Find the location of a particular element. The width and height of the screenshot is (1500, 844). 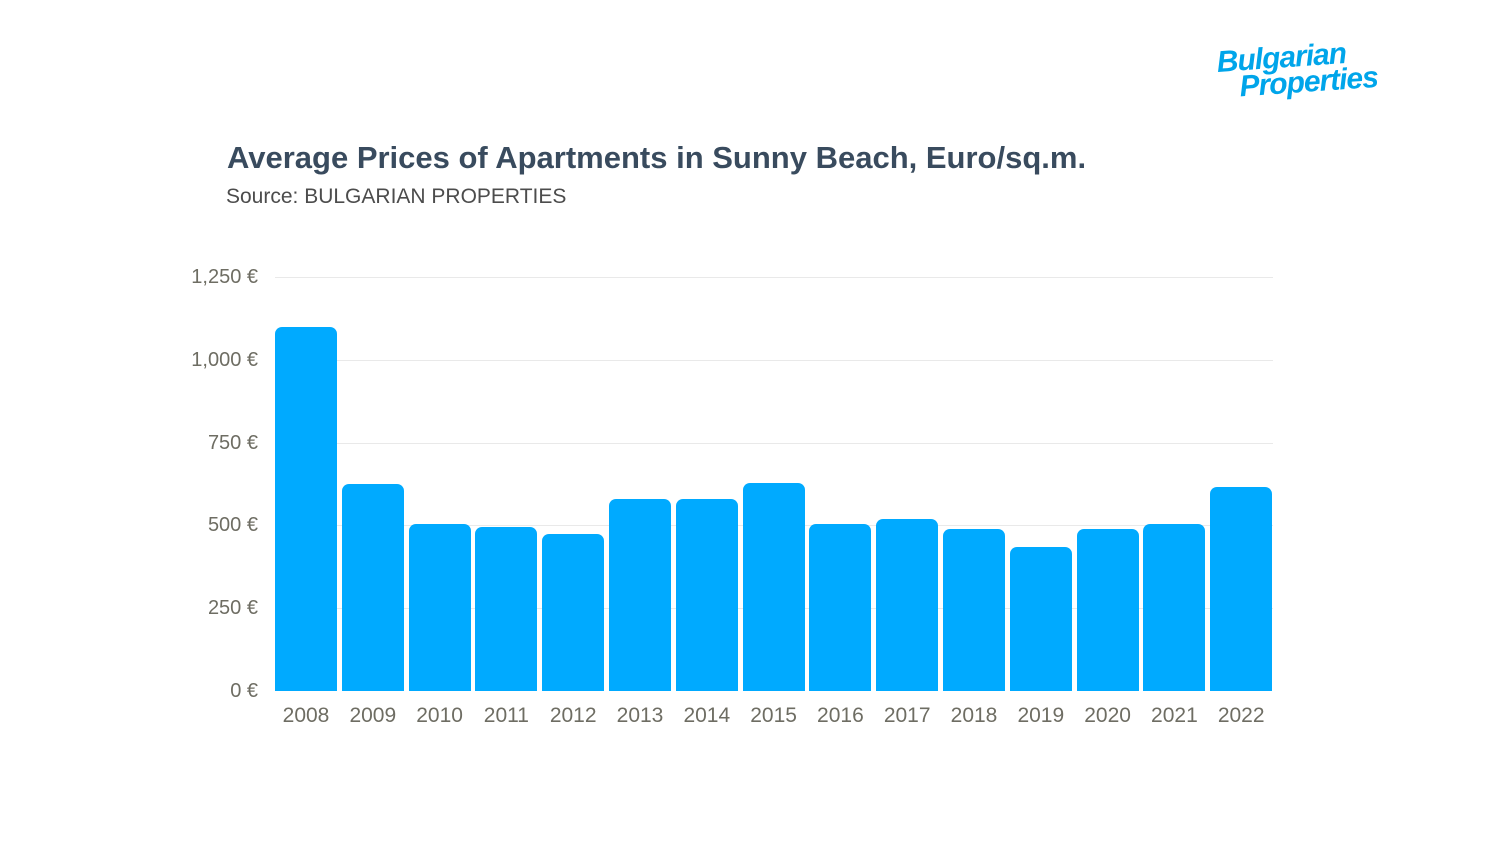

bar-2011 is located at coordinates (506, 609).